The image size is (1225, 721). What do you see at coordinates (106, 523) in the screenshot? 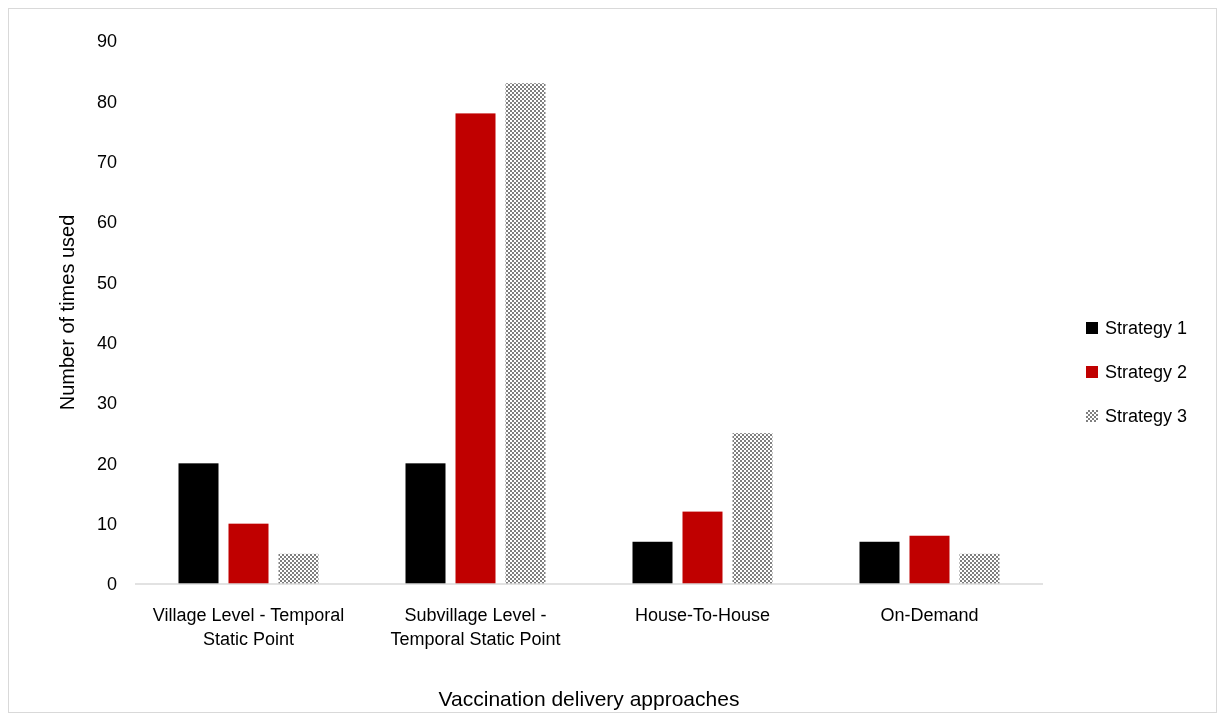
I see `y-tick-label: 10` at bounding box center [106, 523].